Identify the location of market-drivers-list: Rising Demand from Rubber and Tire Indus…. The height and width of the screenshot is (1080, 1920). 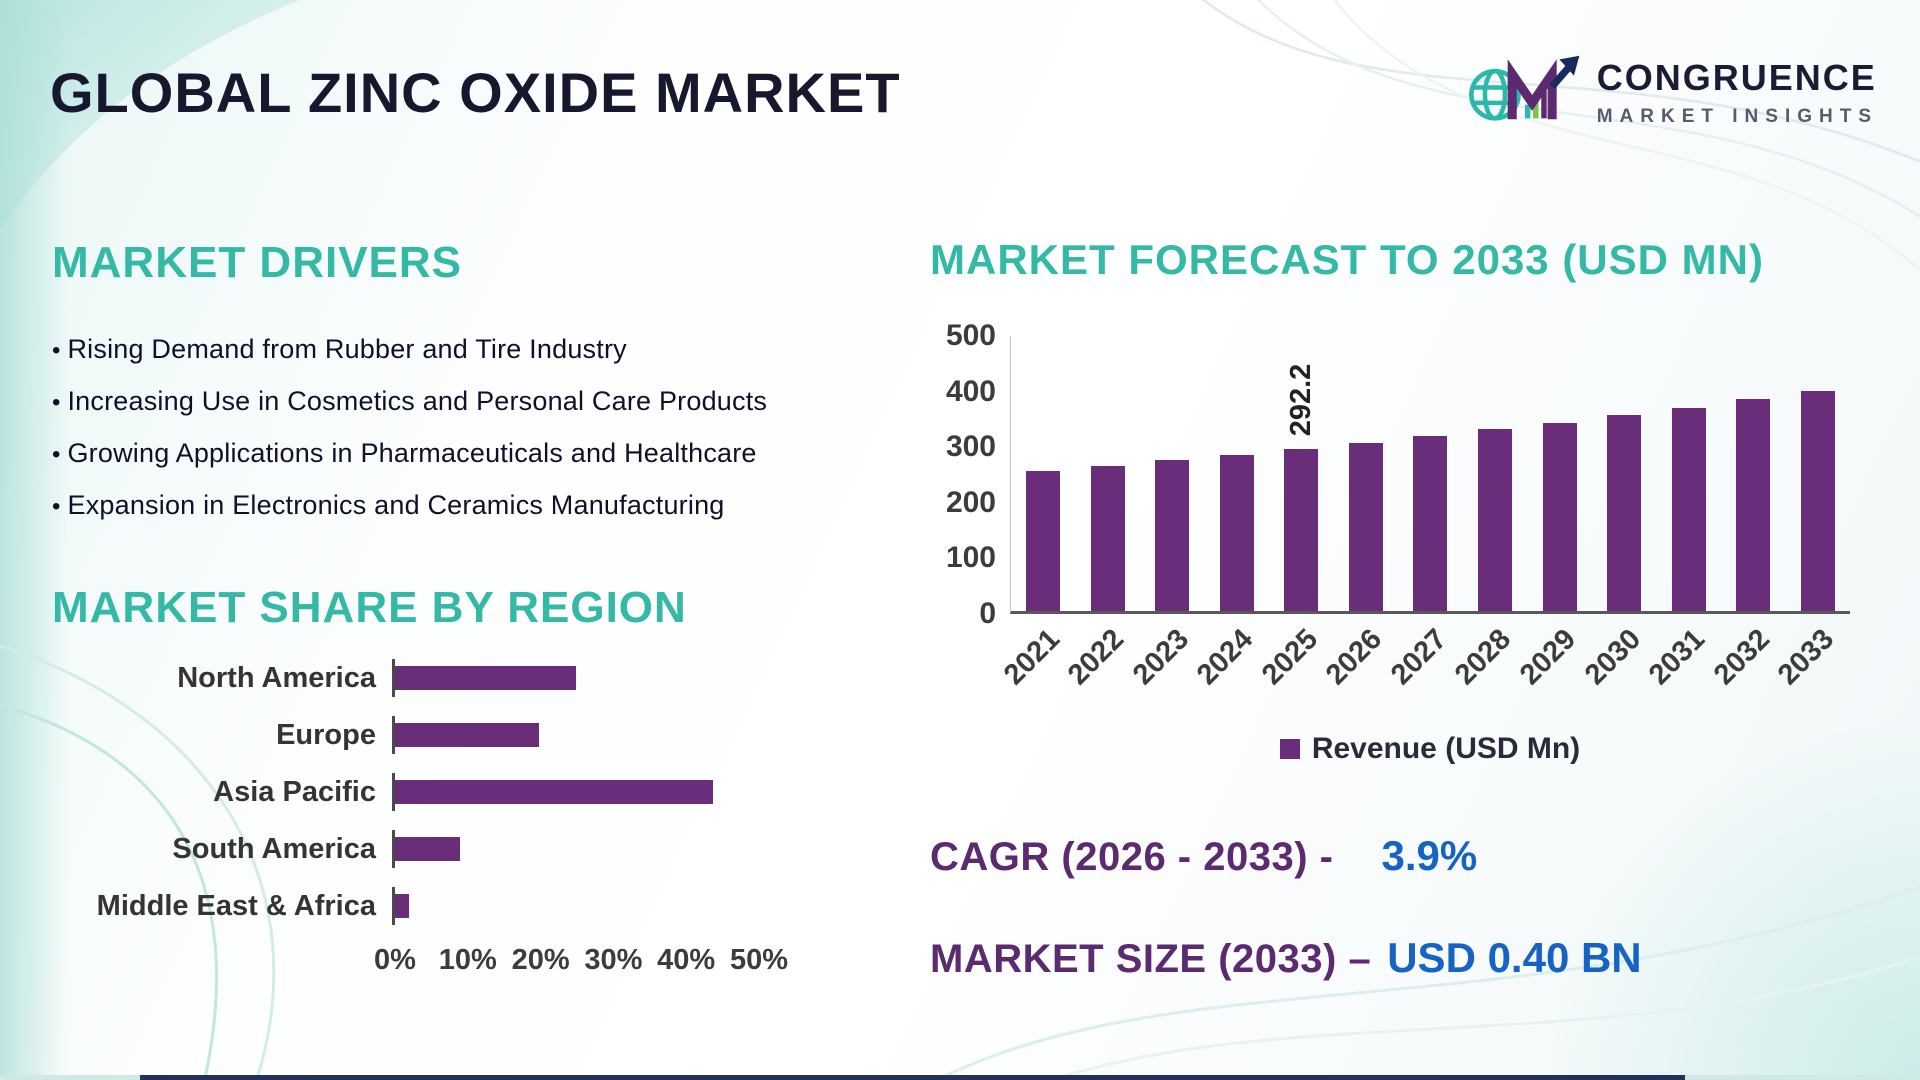
(477, 427).